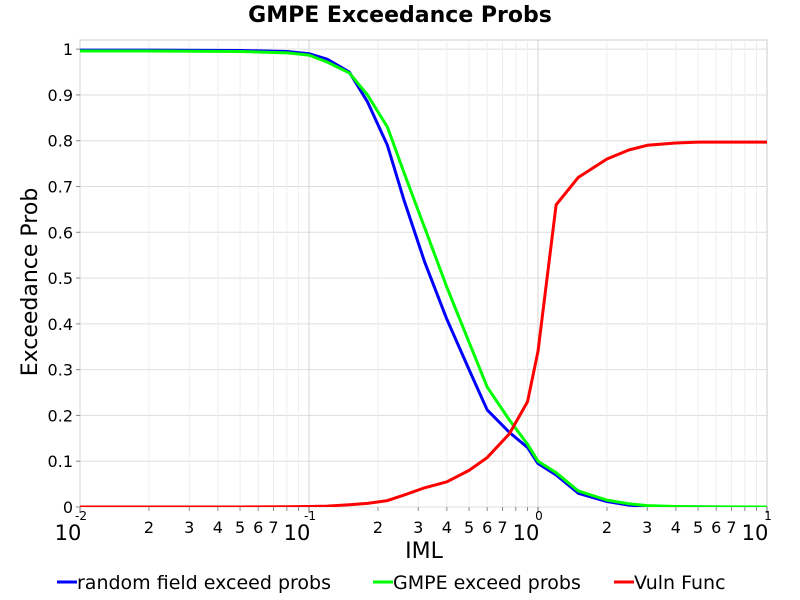 Image resolution: width=800 pixels, height=600 pixels. What do you see at coordinates (60, 278) in the screenshot?
I see `y-tick-label: 0.5` at bounding box center [60, 278].